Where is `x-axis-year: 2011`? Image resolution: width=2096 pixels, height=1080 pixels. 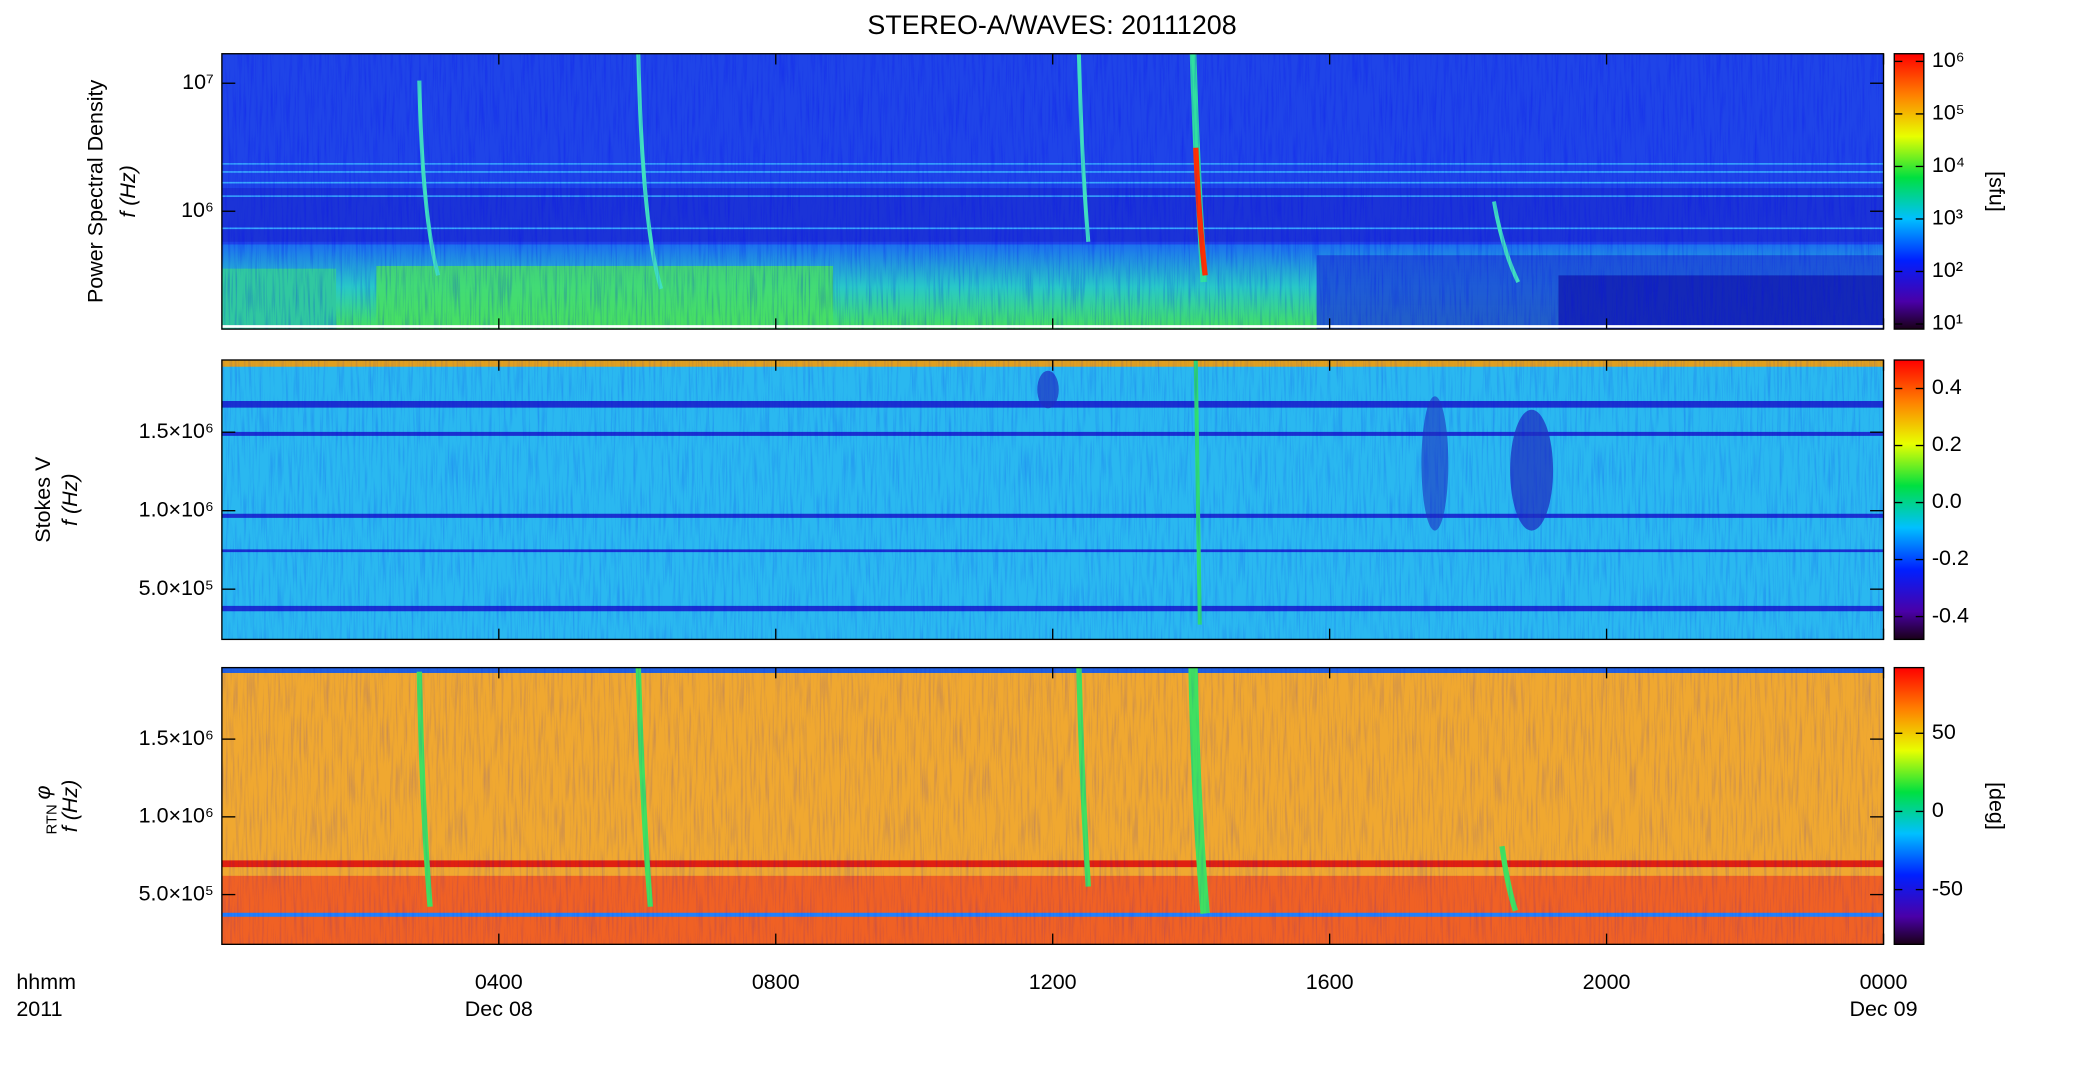 x-axis-year: 2011 is located at coordinates (39, 1009).